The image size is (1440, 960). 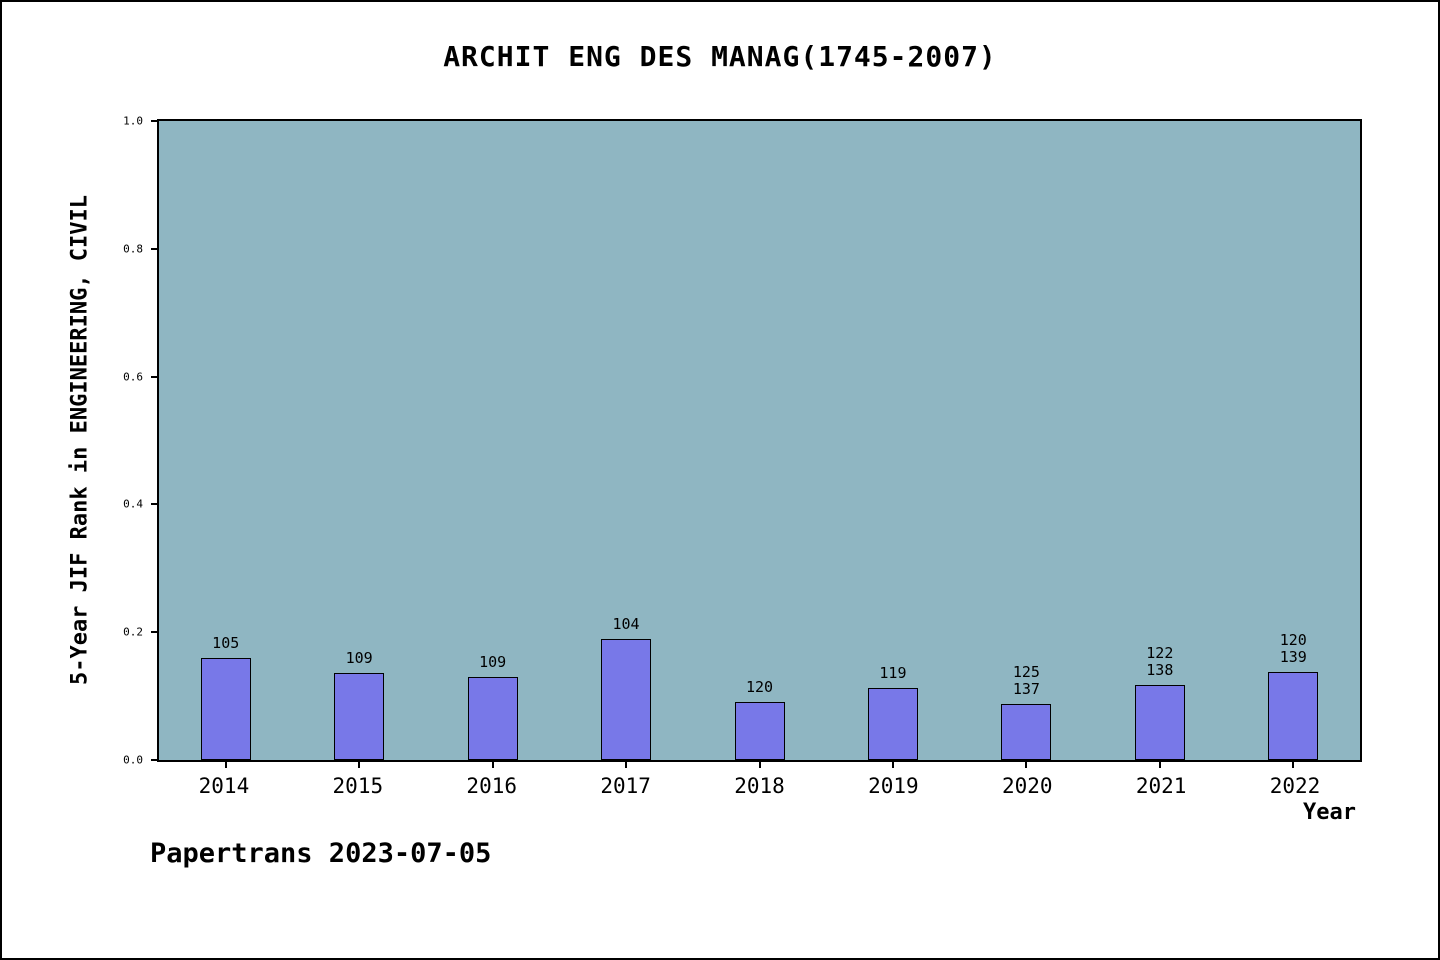 What do you see at coordinates (321, 853) in the screenshot?
I see `footer-watermark: Papertrans 2023-07-05` at bounding box center [321, 853].